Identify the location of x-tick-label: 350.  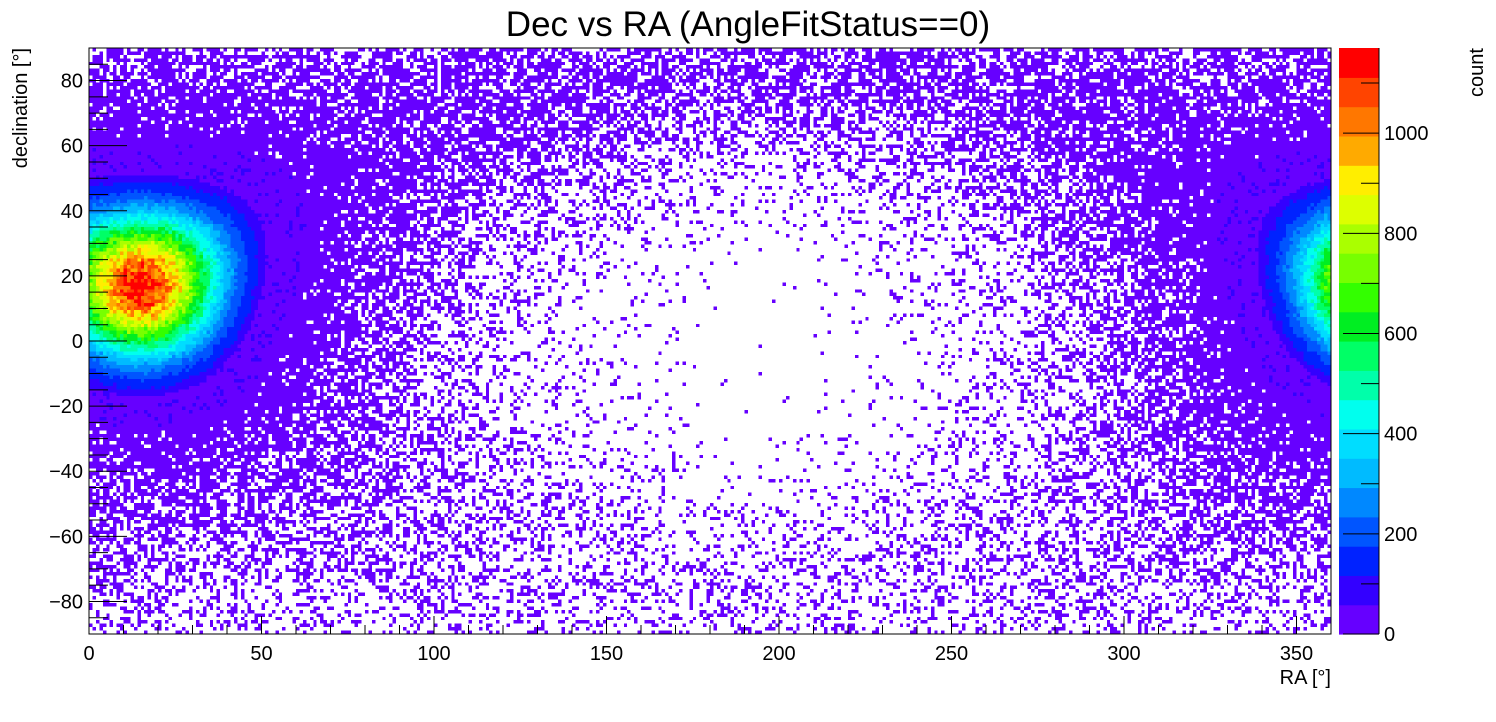
(1296, 654).